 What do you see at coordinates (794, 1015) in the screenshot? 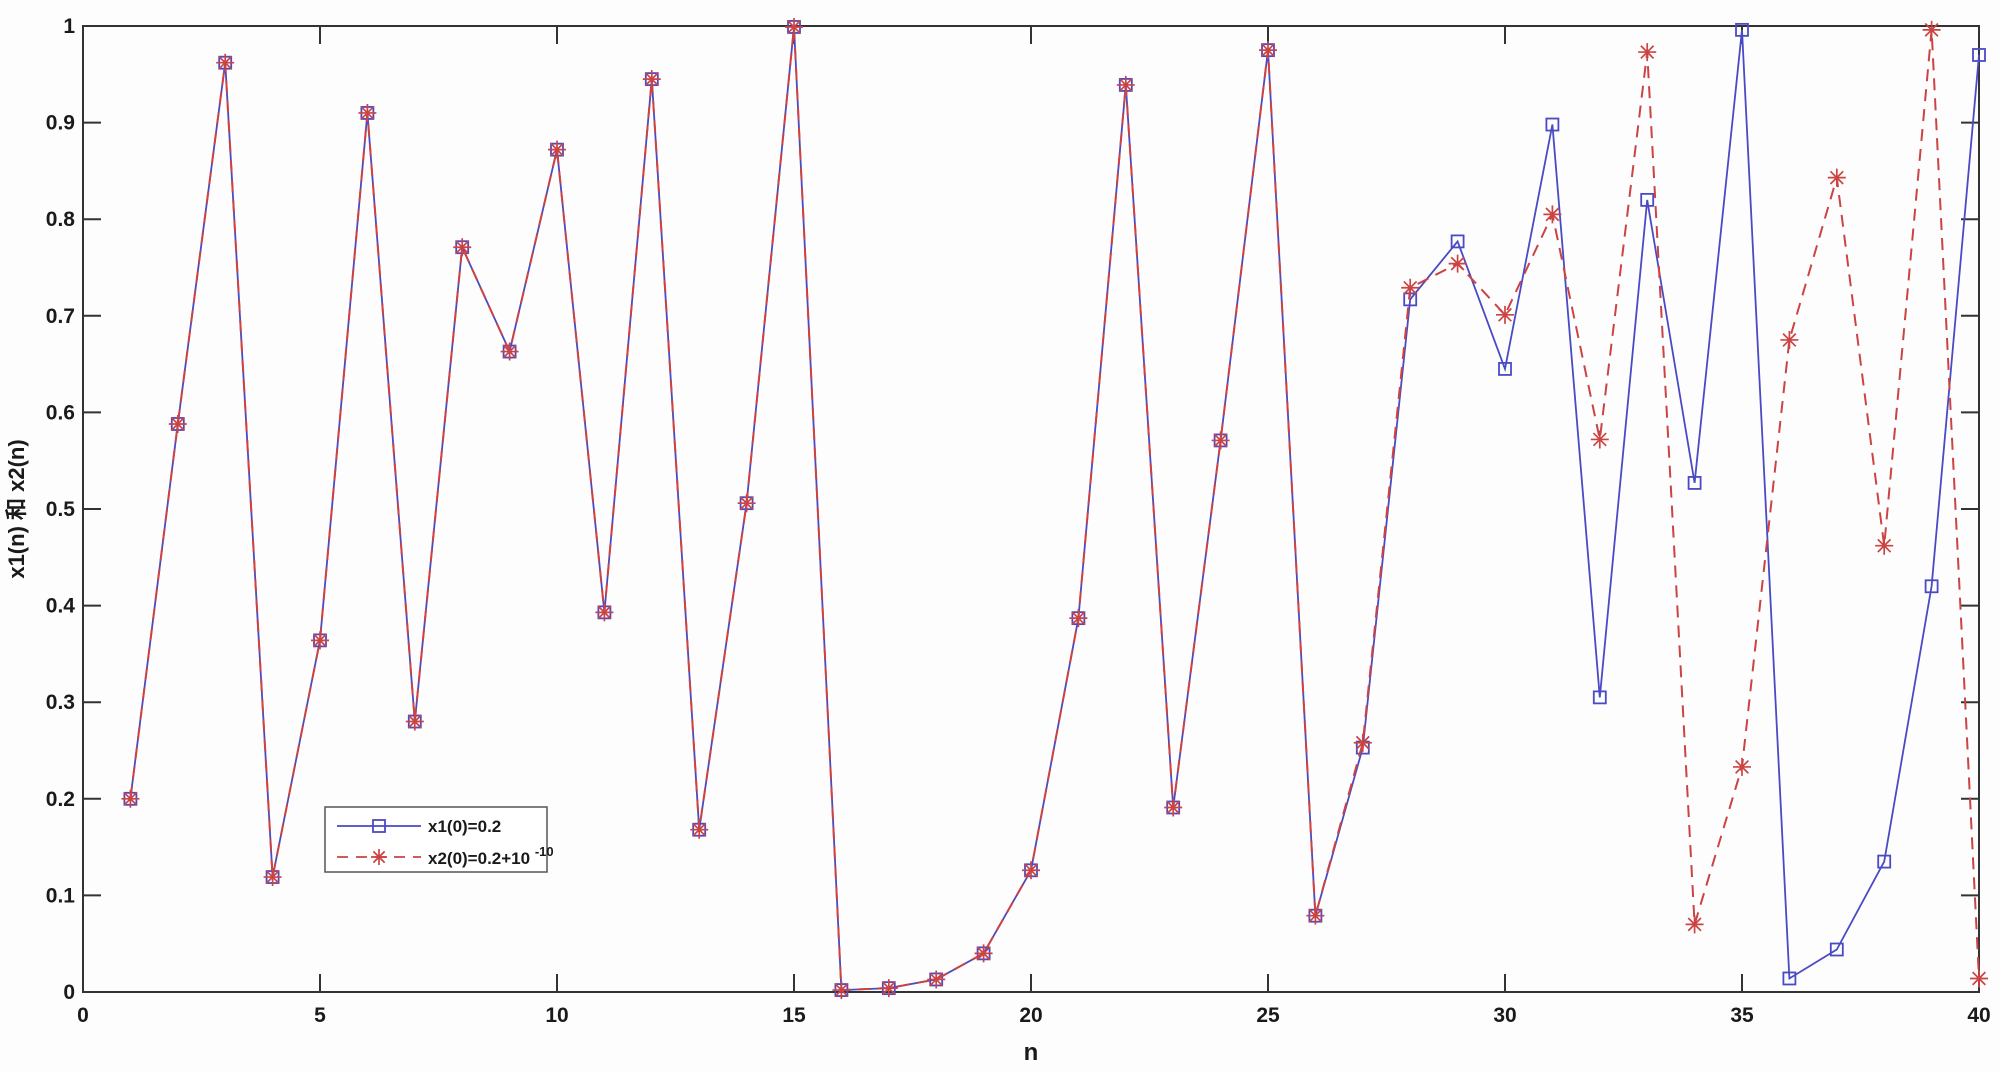
I see `x-tick-label: 15` at bounding box center [794, 1015].